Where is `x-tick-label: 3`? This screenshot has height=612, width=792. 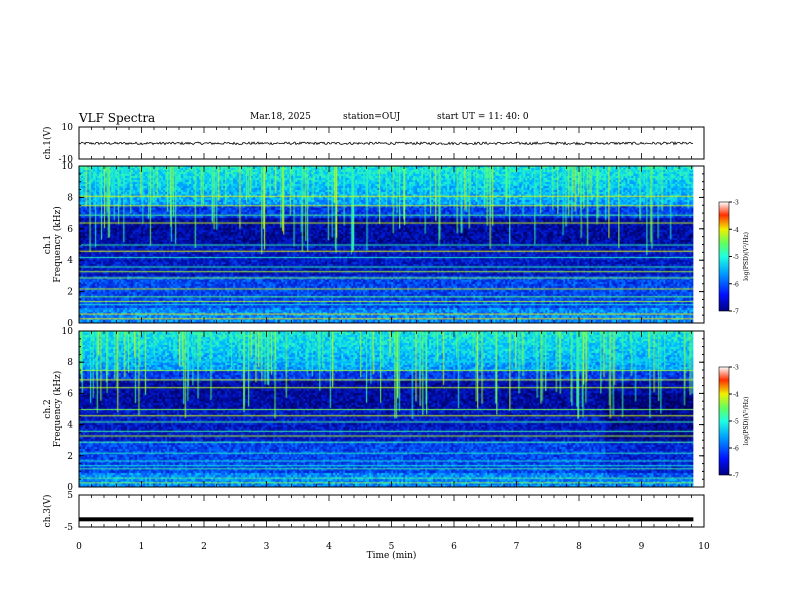 x-tick-label: 3 is located at coordinates (267, 547).